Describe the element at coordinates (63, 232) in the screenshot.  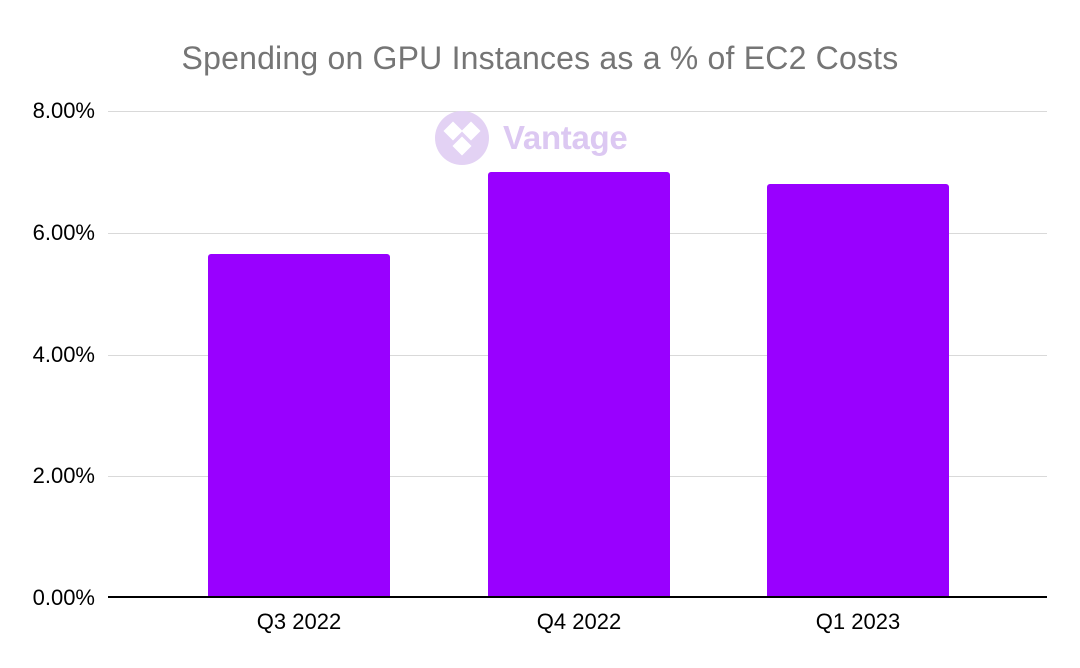
I see `y-axis-tick-label: 6.00%` at that location.